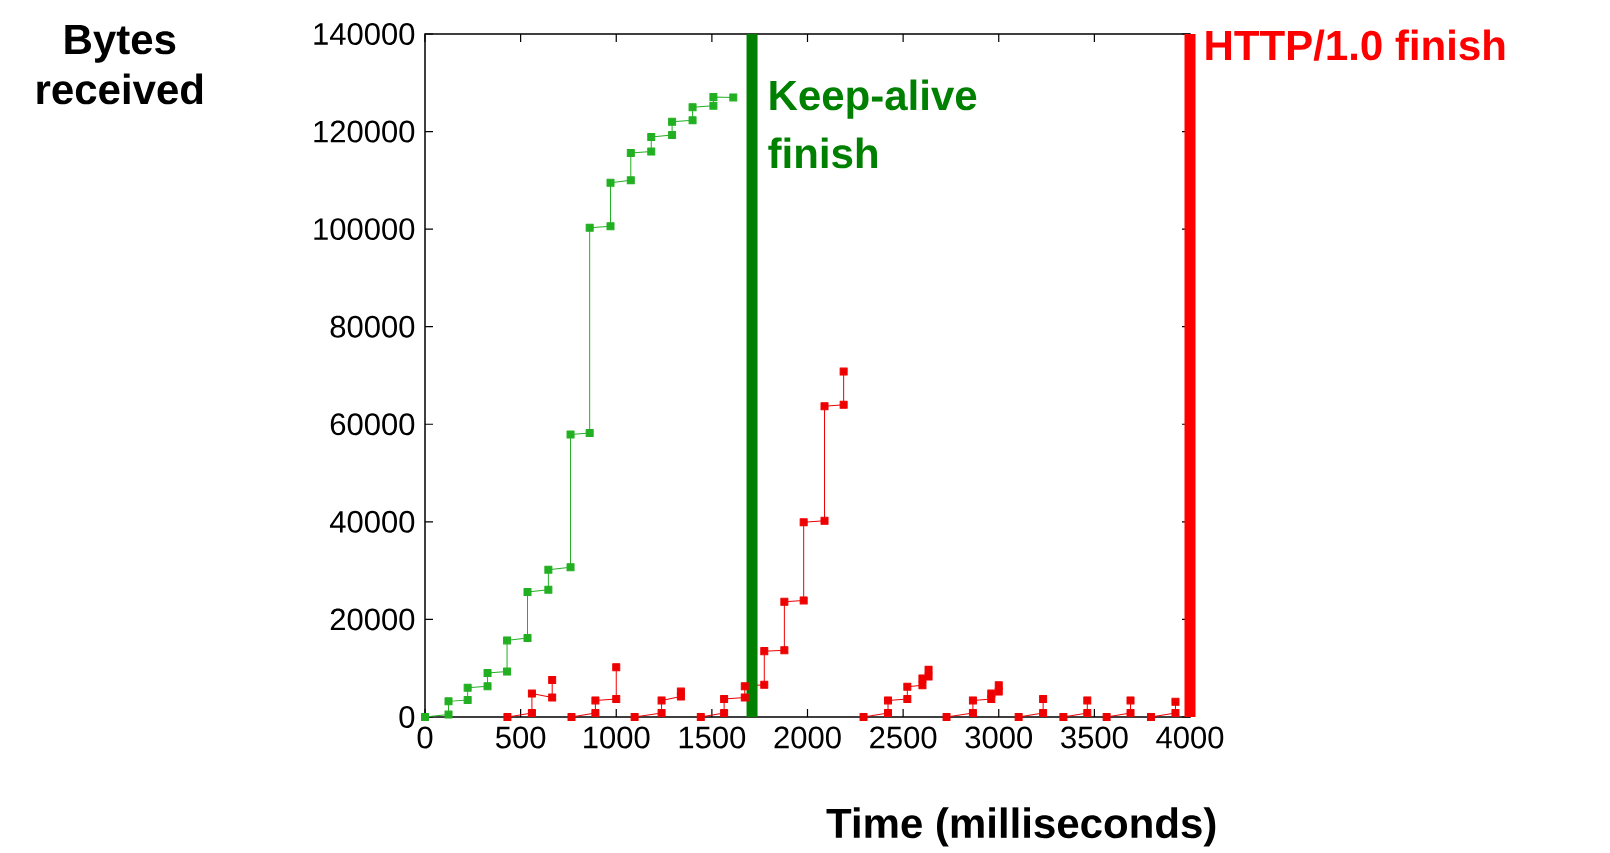  Describe the element at coordinates (807, 737) in the screenshot. I see `x-tick-label: 2000` at that location.